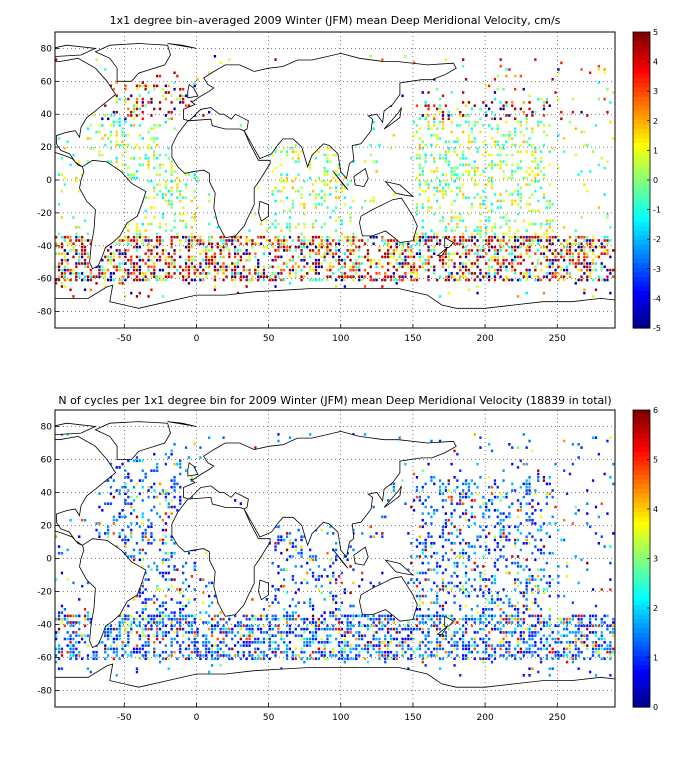 This screenshot has width=696, height=760. What do you see at coordinates (44, 247) in the screenshot?
I see `y-tick-label: -40` at bounding box center [44, 247].